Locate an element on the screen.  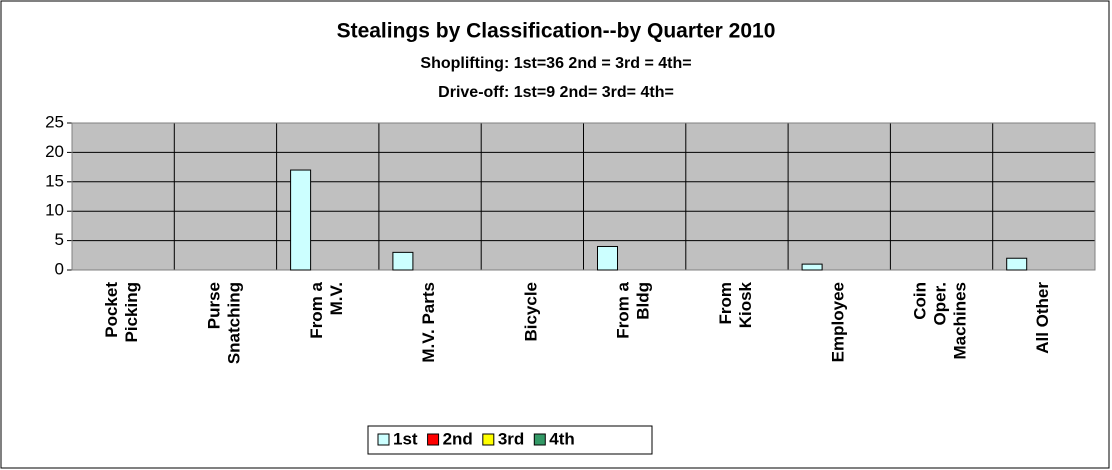
x-tick-label: CoinOper.Machines is located at coordinates (940, 320).